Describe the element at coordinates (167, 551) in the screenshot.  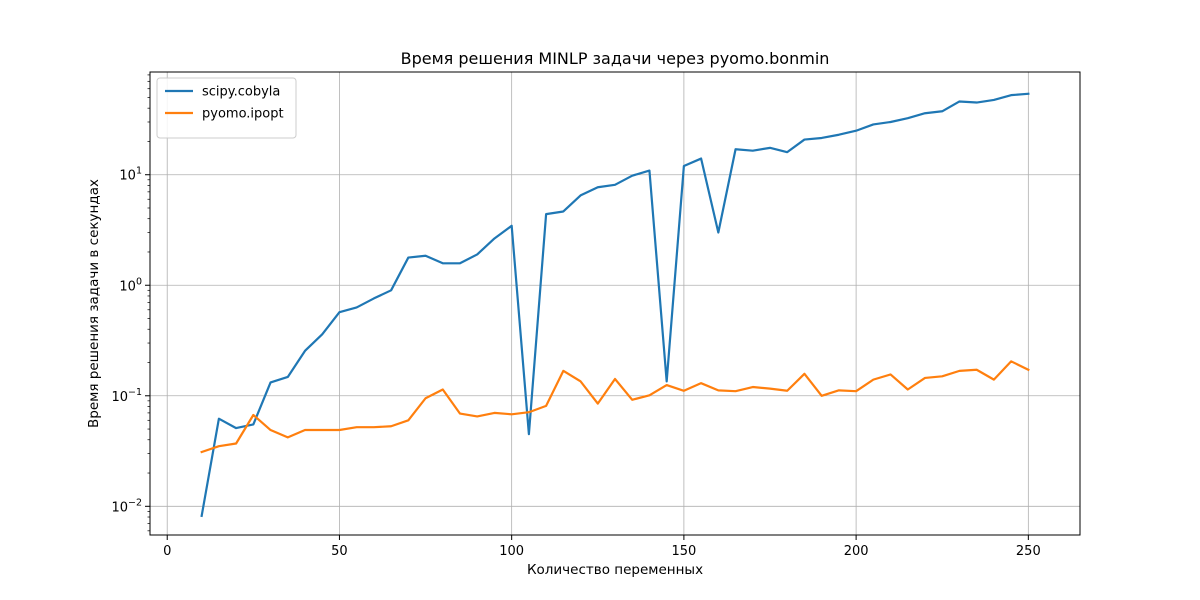
I see `x-tick-label: 0` at that location.